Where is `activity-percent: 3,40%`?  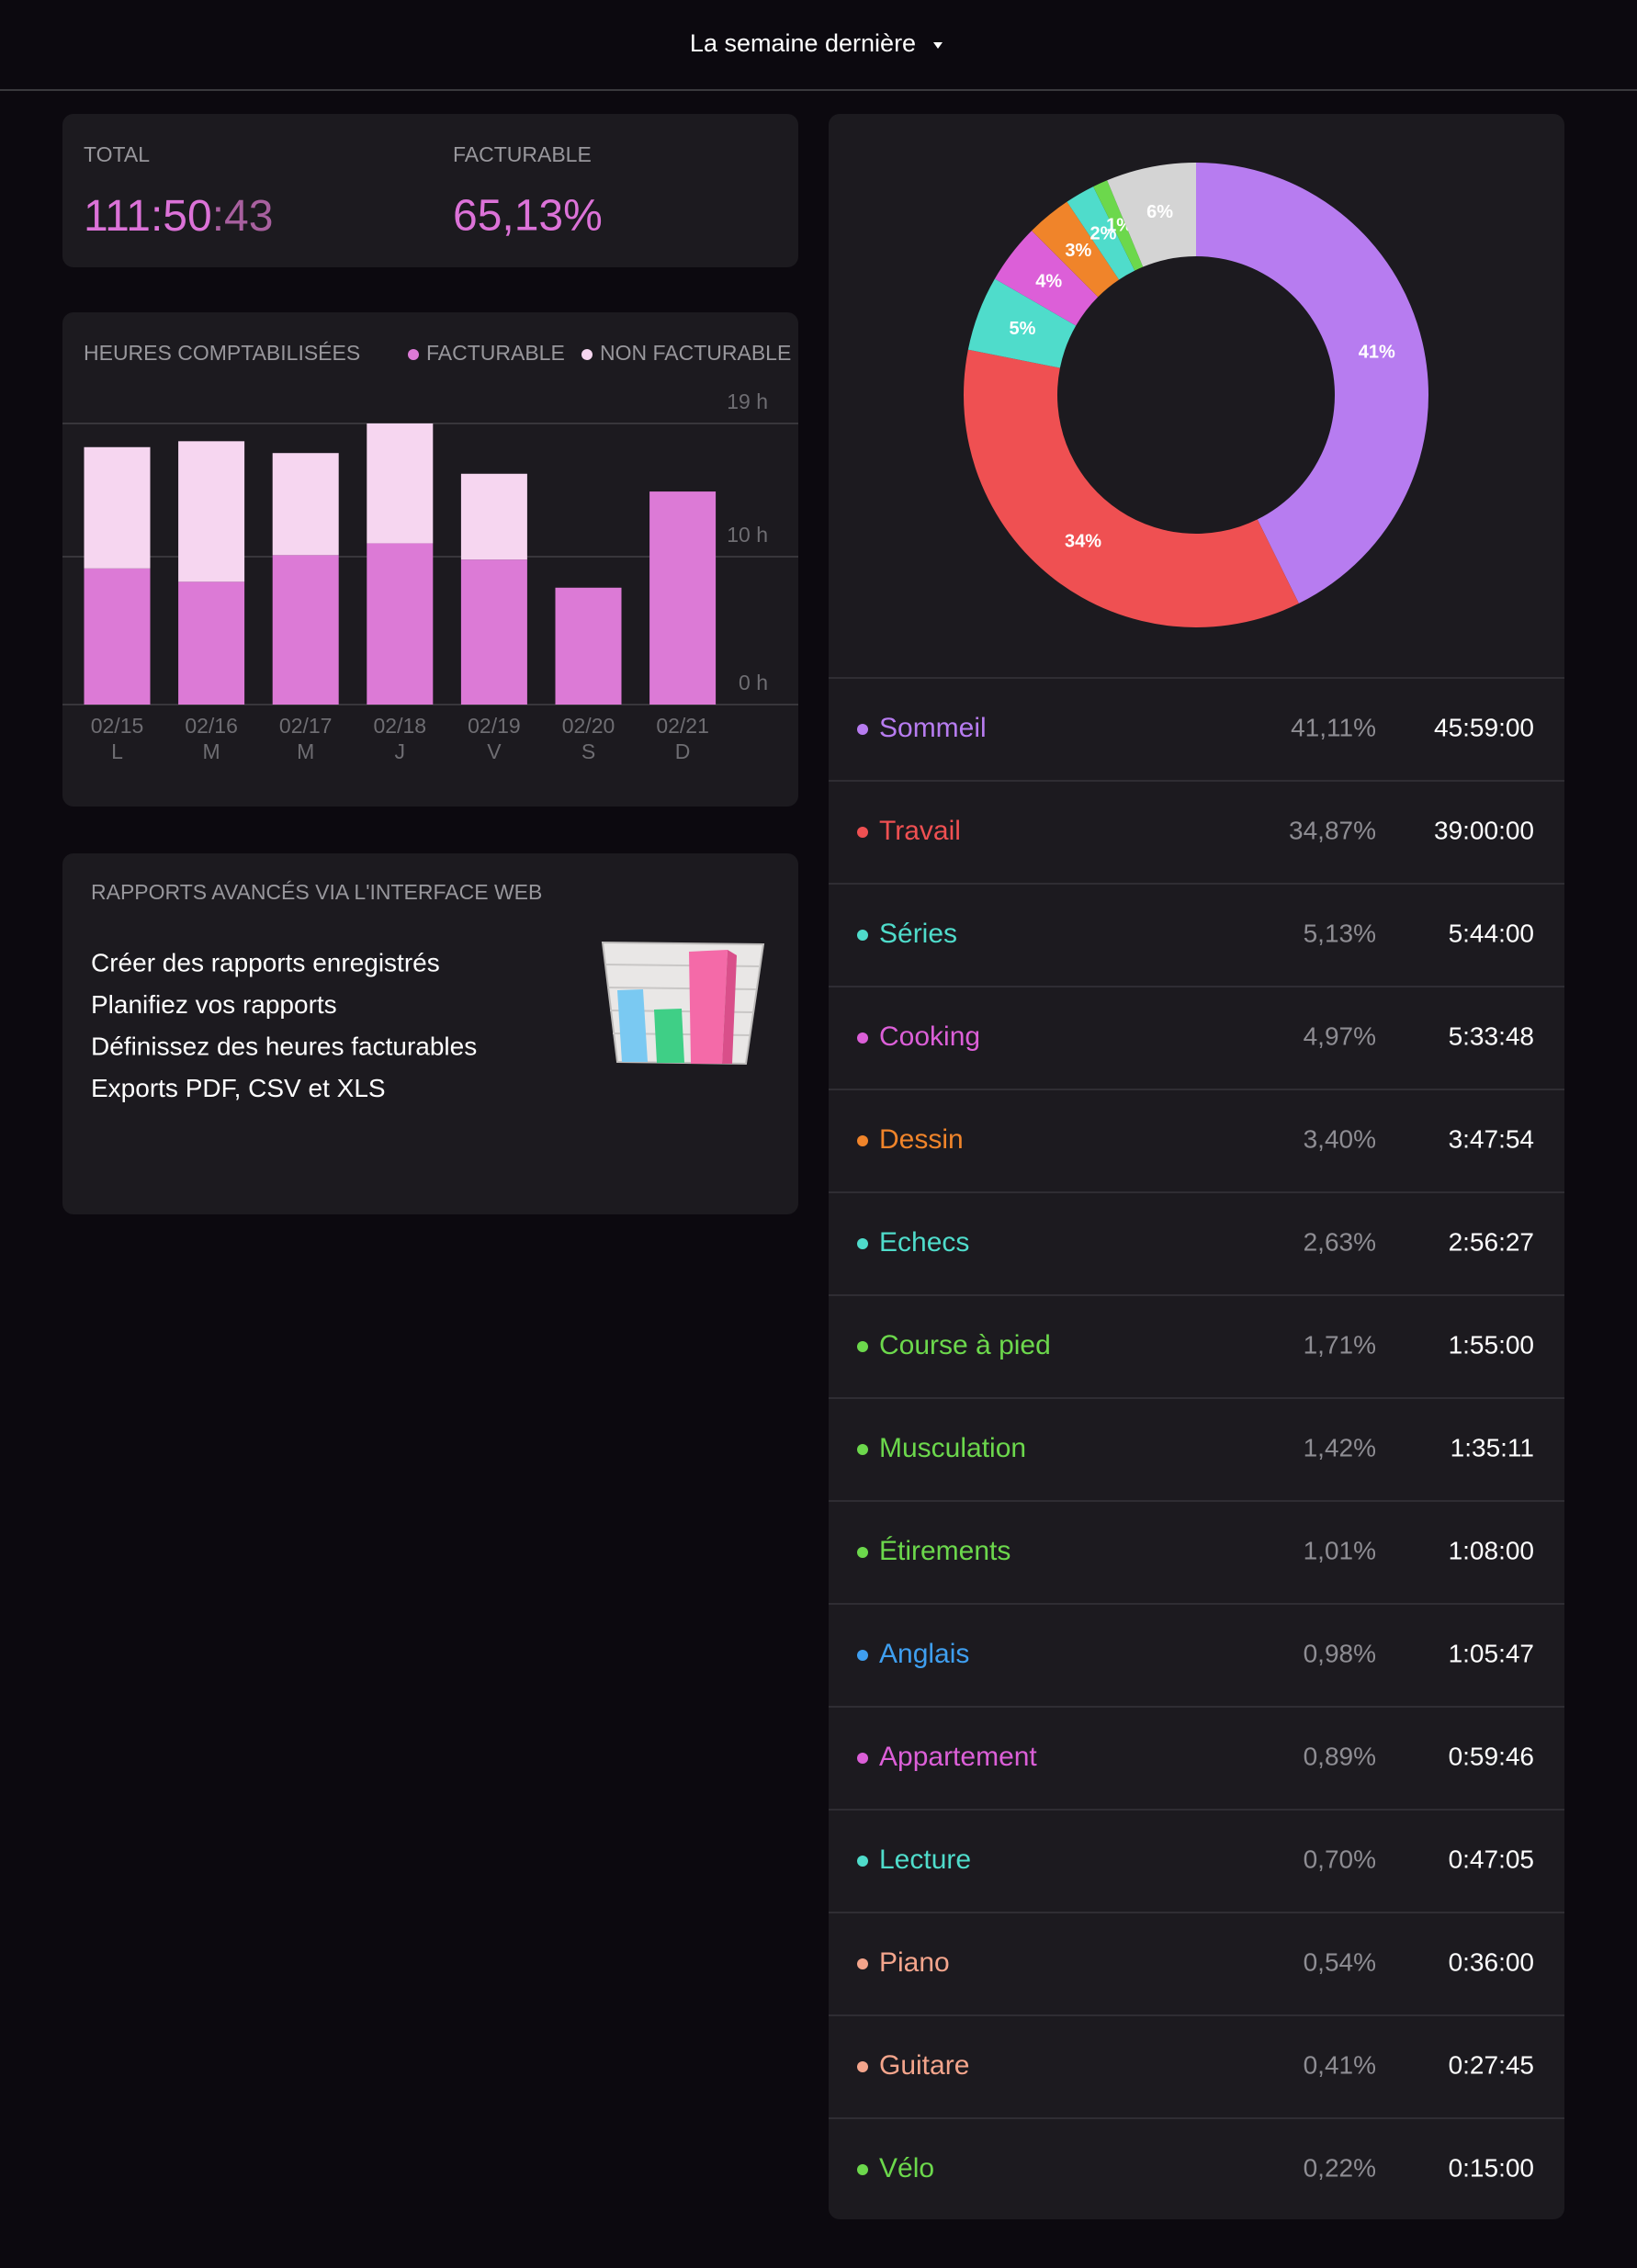
activity-percent: 3,40% is located at coordinates (1340, 1138).